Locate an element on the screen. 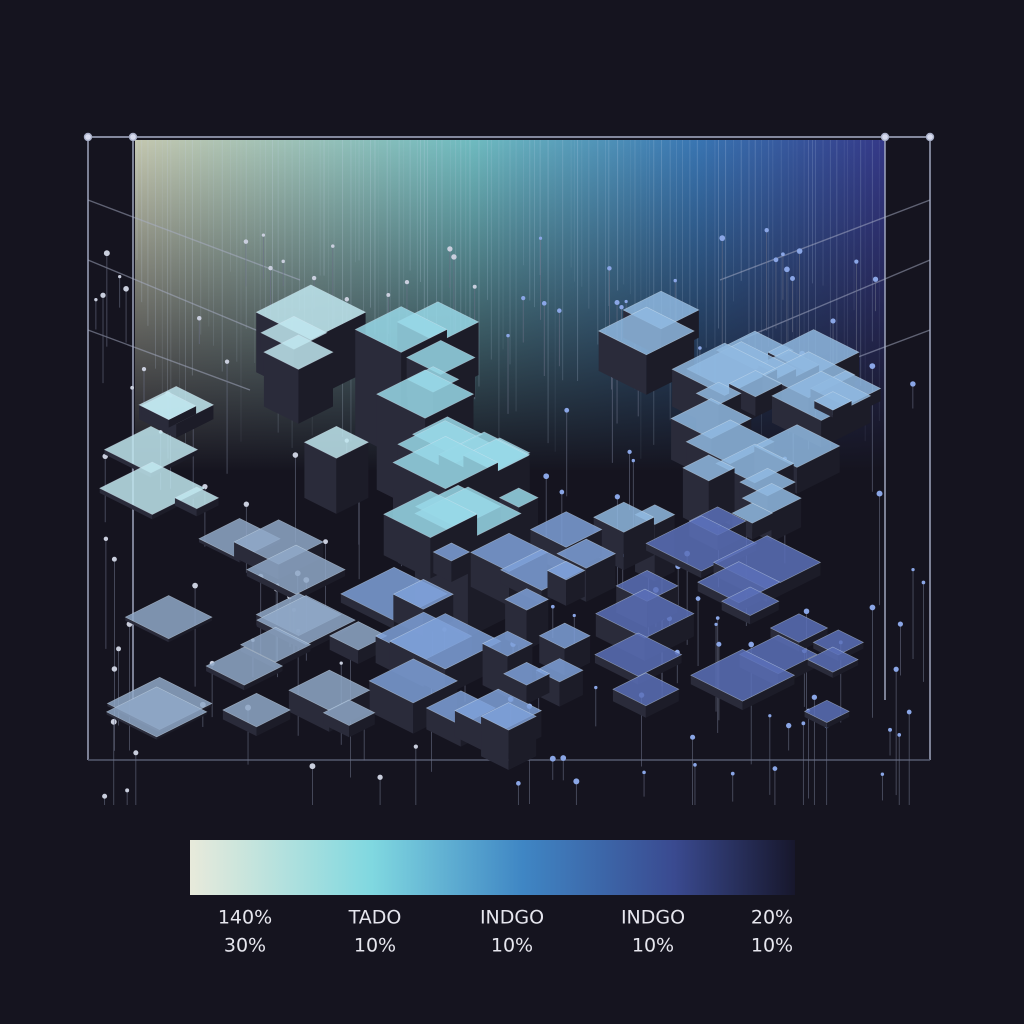 This screenshot has height=1024, width=1024. legend-top-label: TADO is located at coordinates (375, 918).